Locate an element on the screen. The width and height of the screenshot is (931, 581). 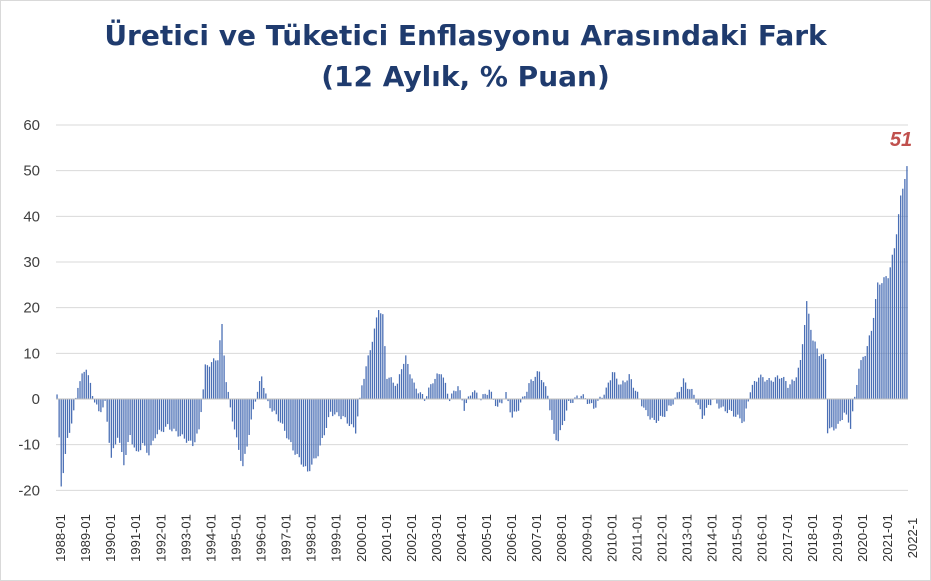
x-tick-label: 1997-01 is located at coordinates (286, 538).